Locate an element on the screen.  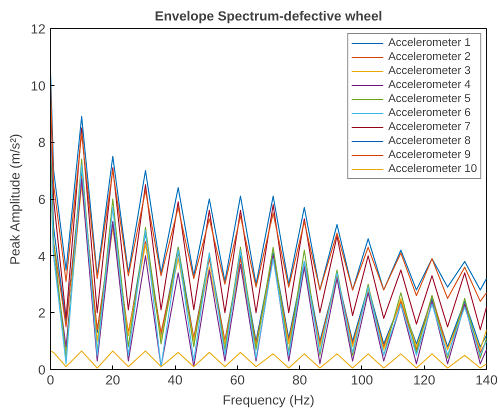
x-tick-label: 40 is located at coordinates (175, 380).